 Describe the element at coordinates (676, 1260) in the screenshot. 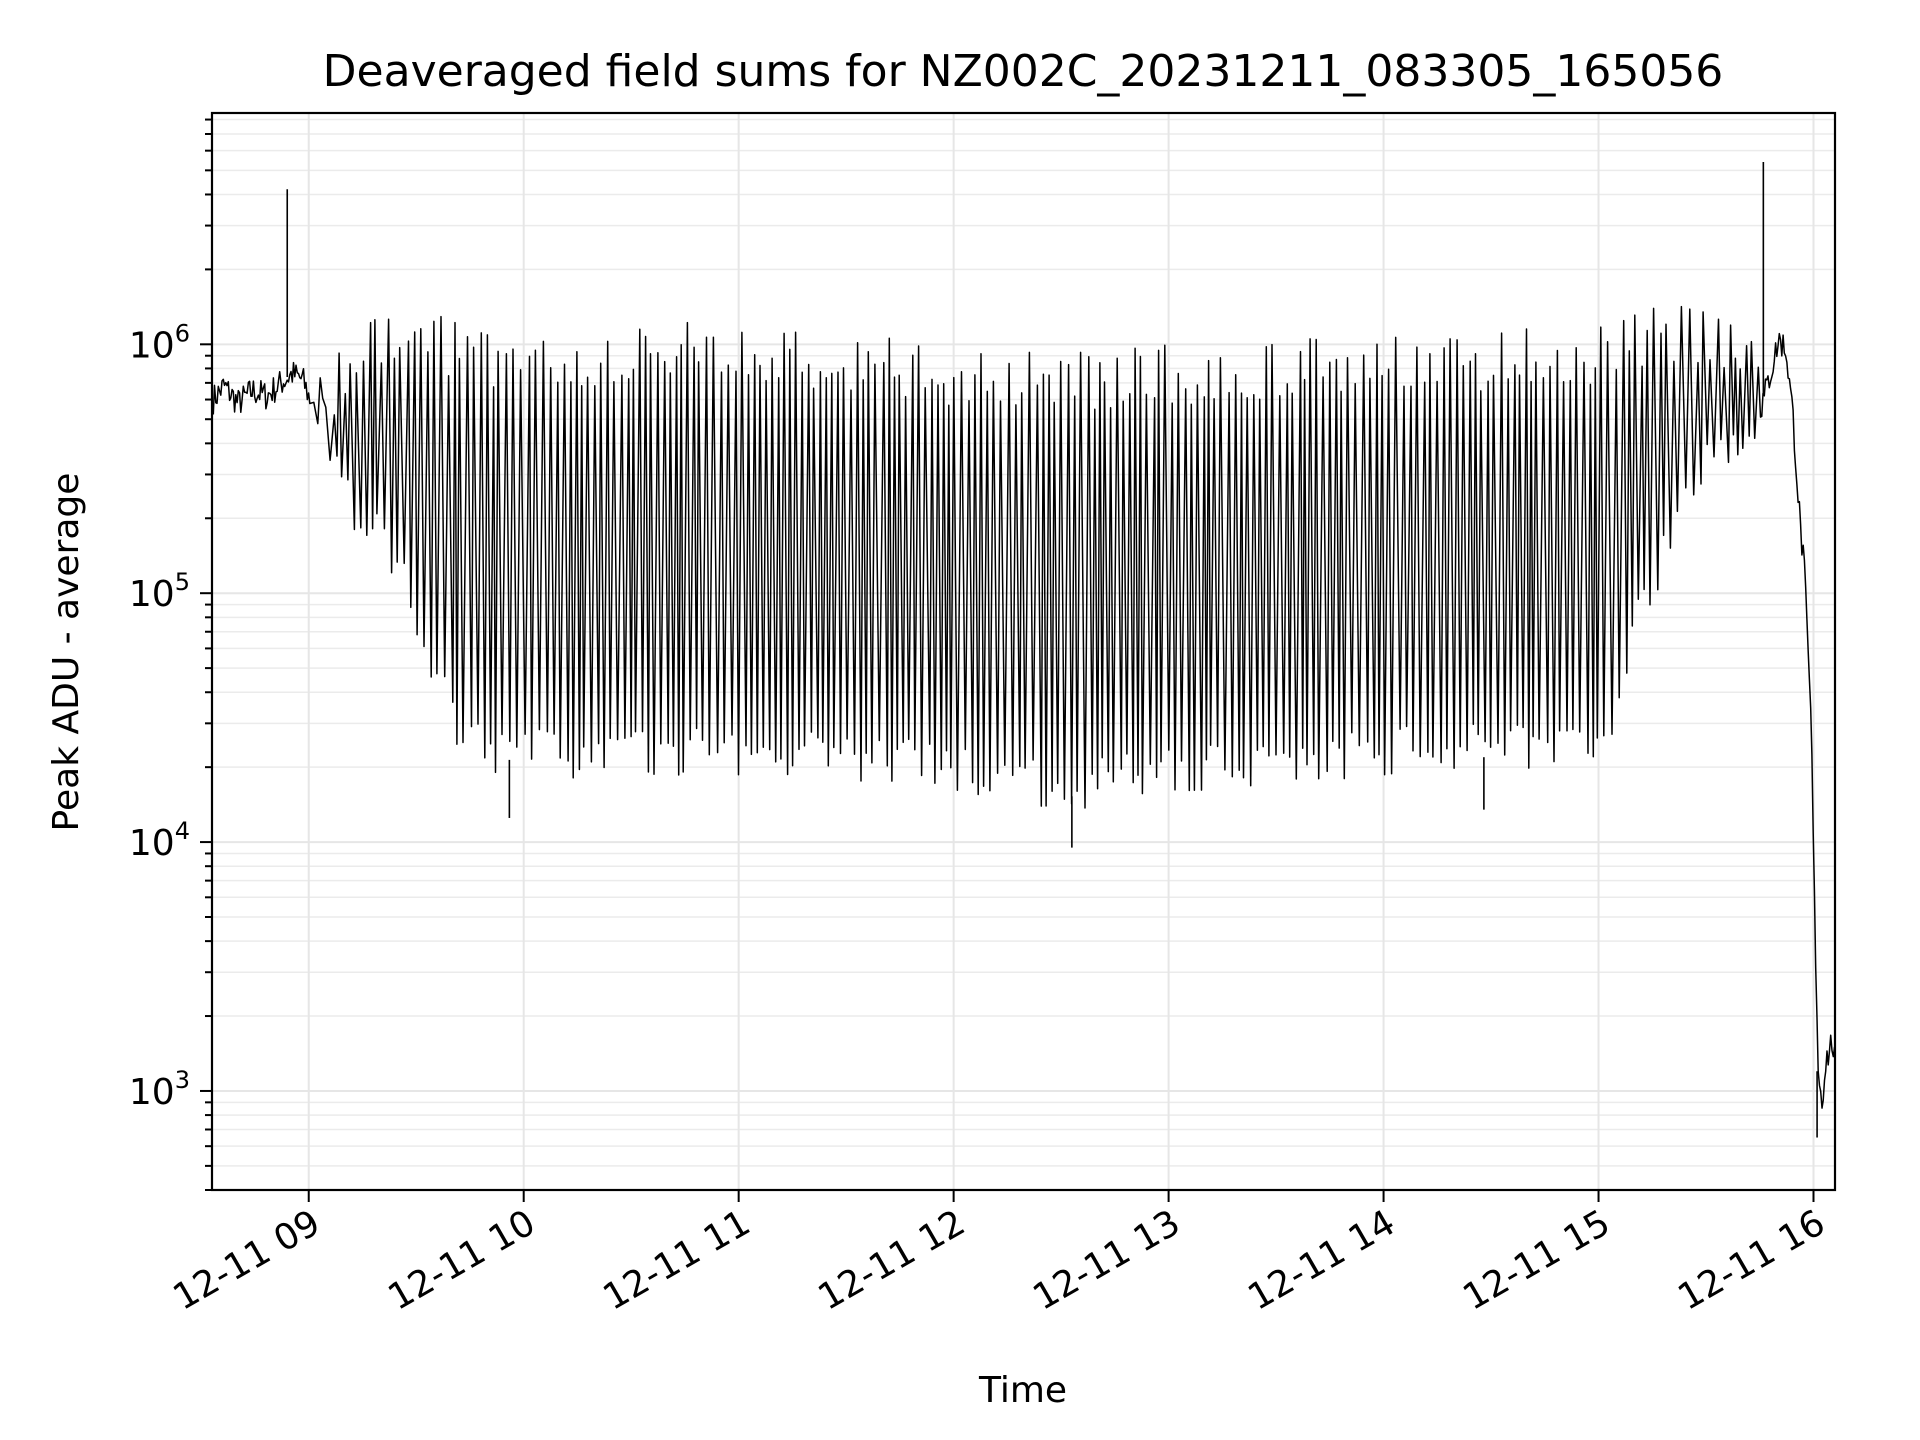

I see `x-tick-label: 12-11 11` at that location.